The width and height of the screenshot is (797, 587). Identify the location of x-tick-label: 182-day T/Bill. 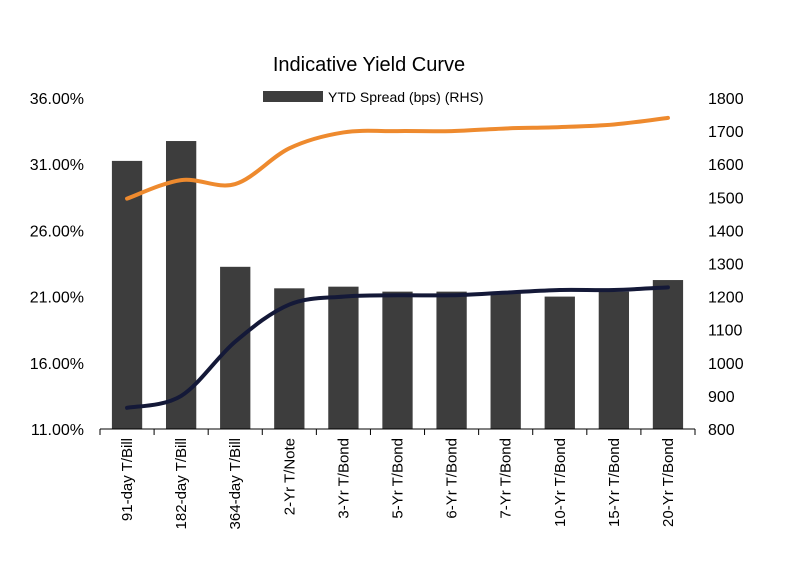
(181, 483).